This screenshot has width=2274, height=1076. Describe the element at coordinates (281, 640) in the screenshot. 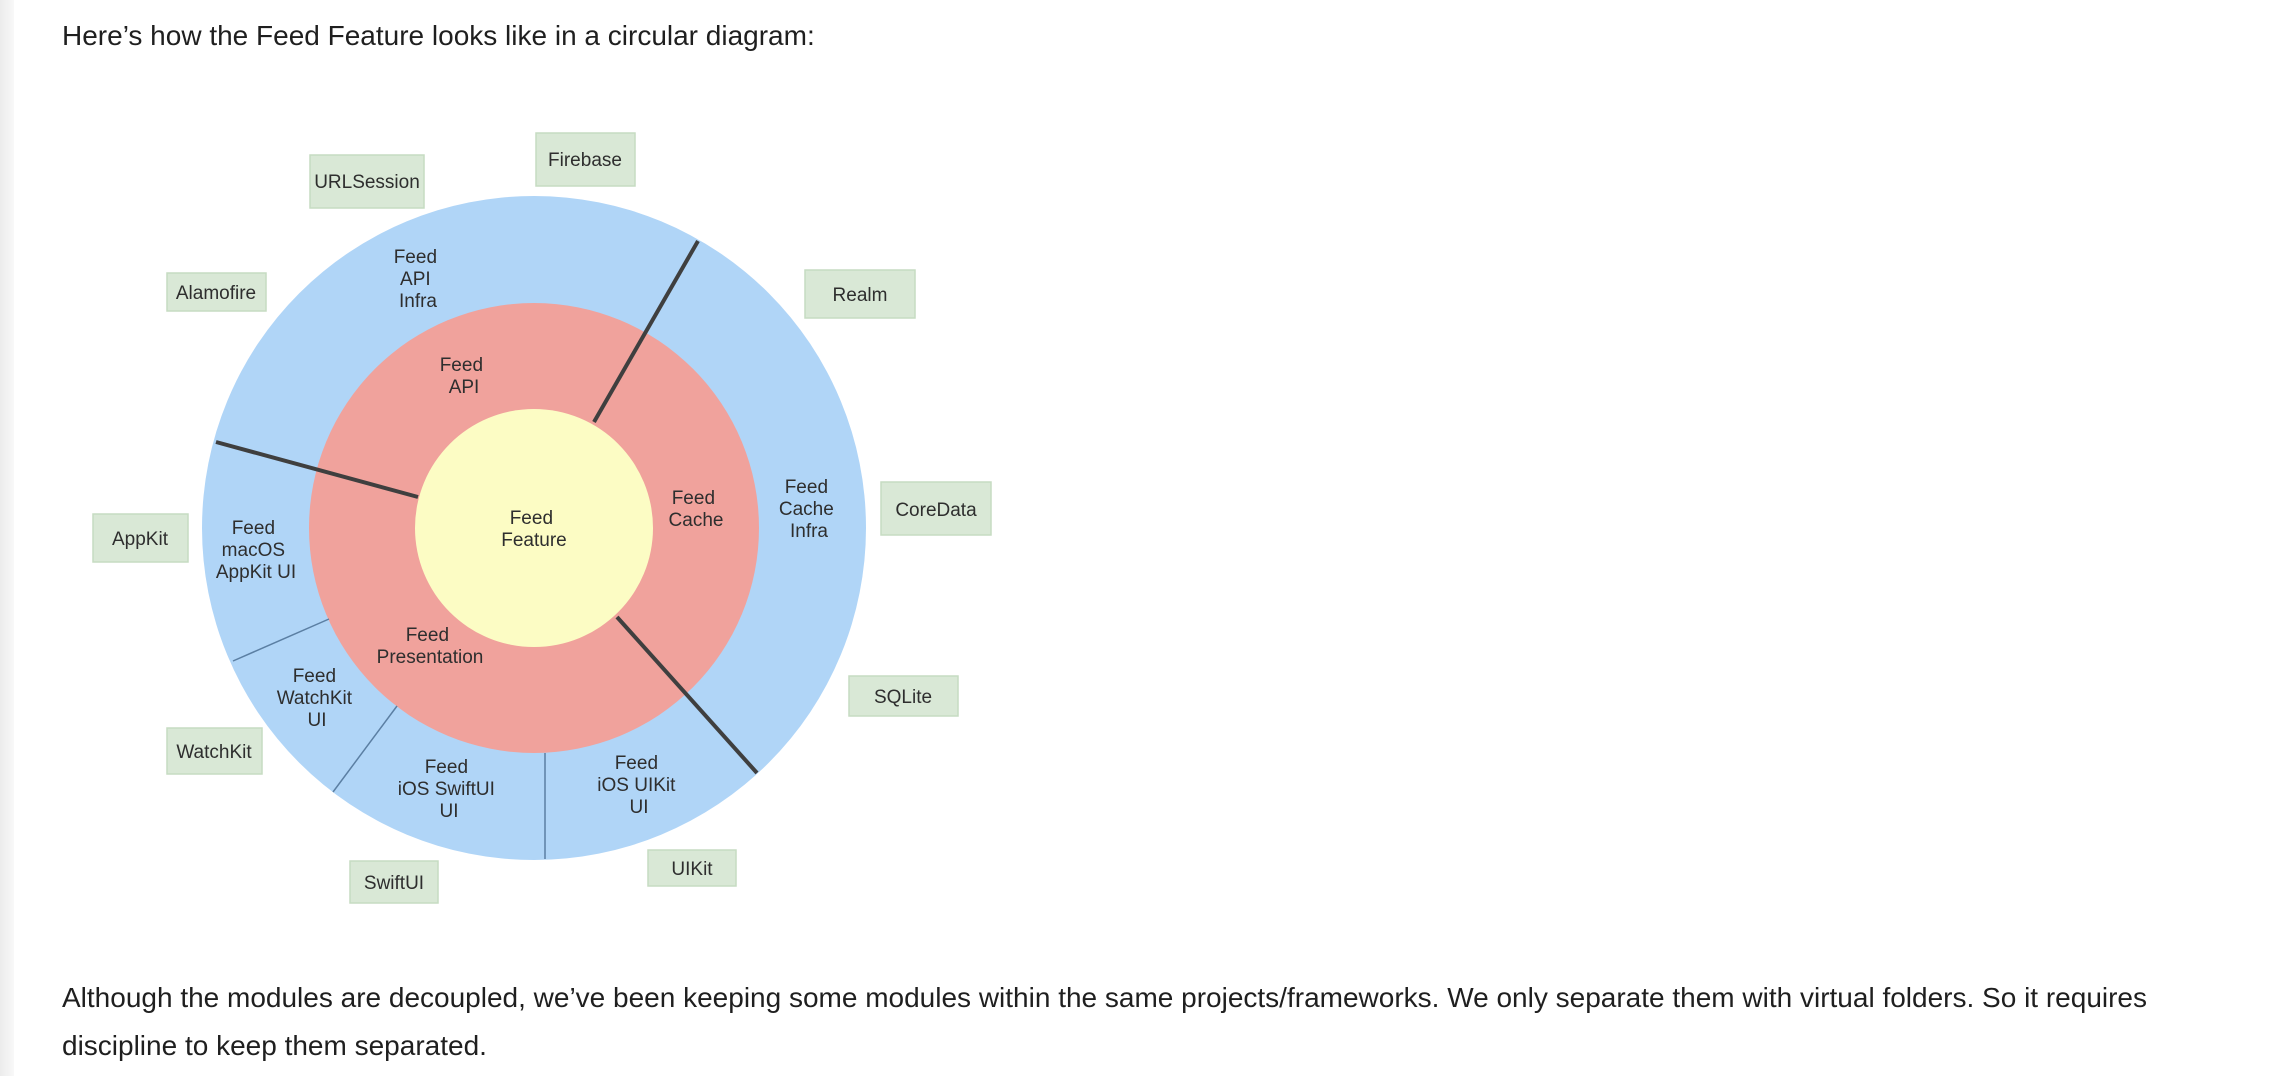

I see `divider-macos-watchkit` at that location.